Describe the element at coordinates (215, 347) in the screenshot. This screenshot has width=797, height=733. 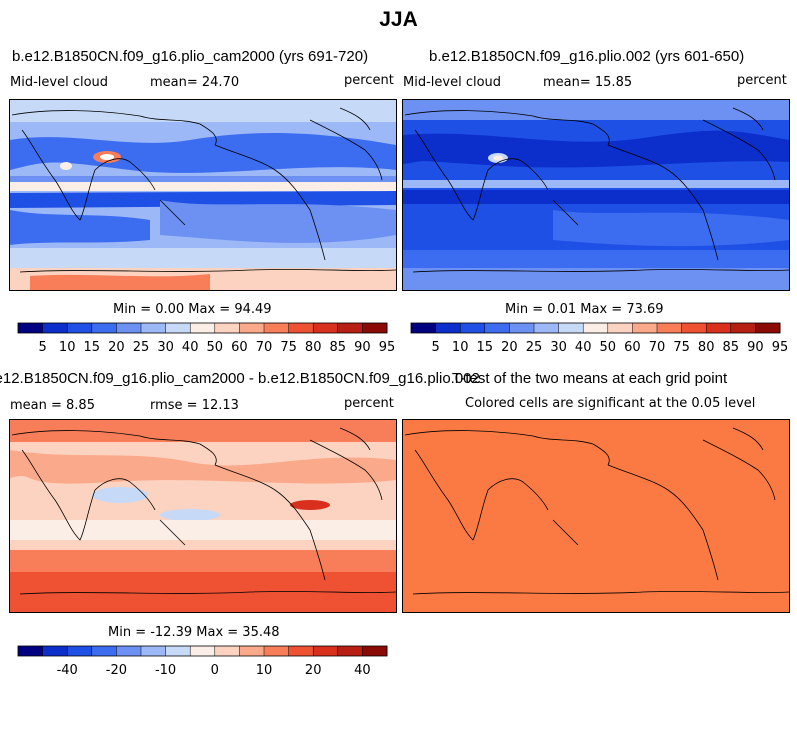
I see `colorbar-1-tick-label: 50` at that location.